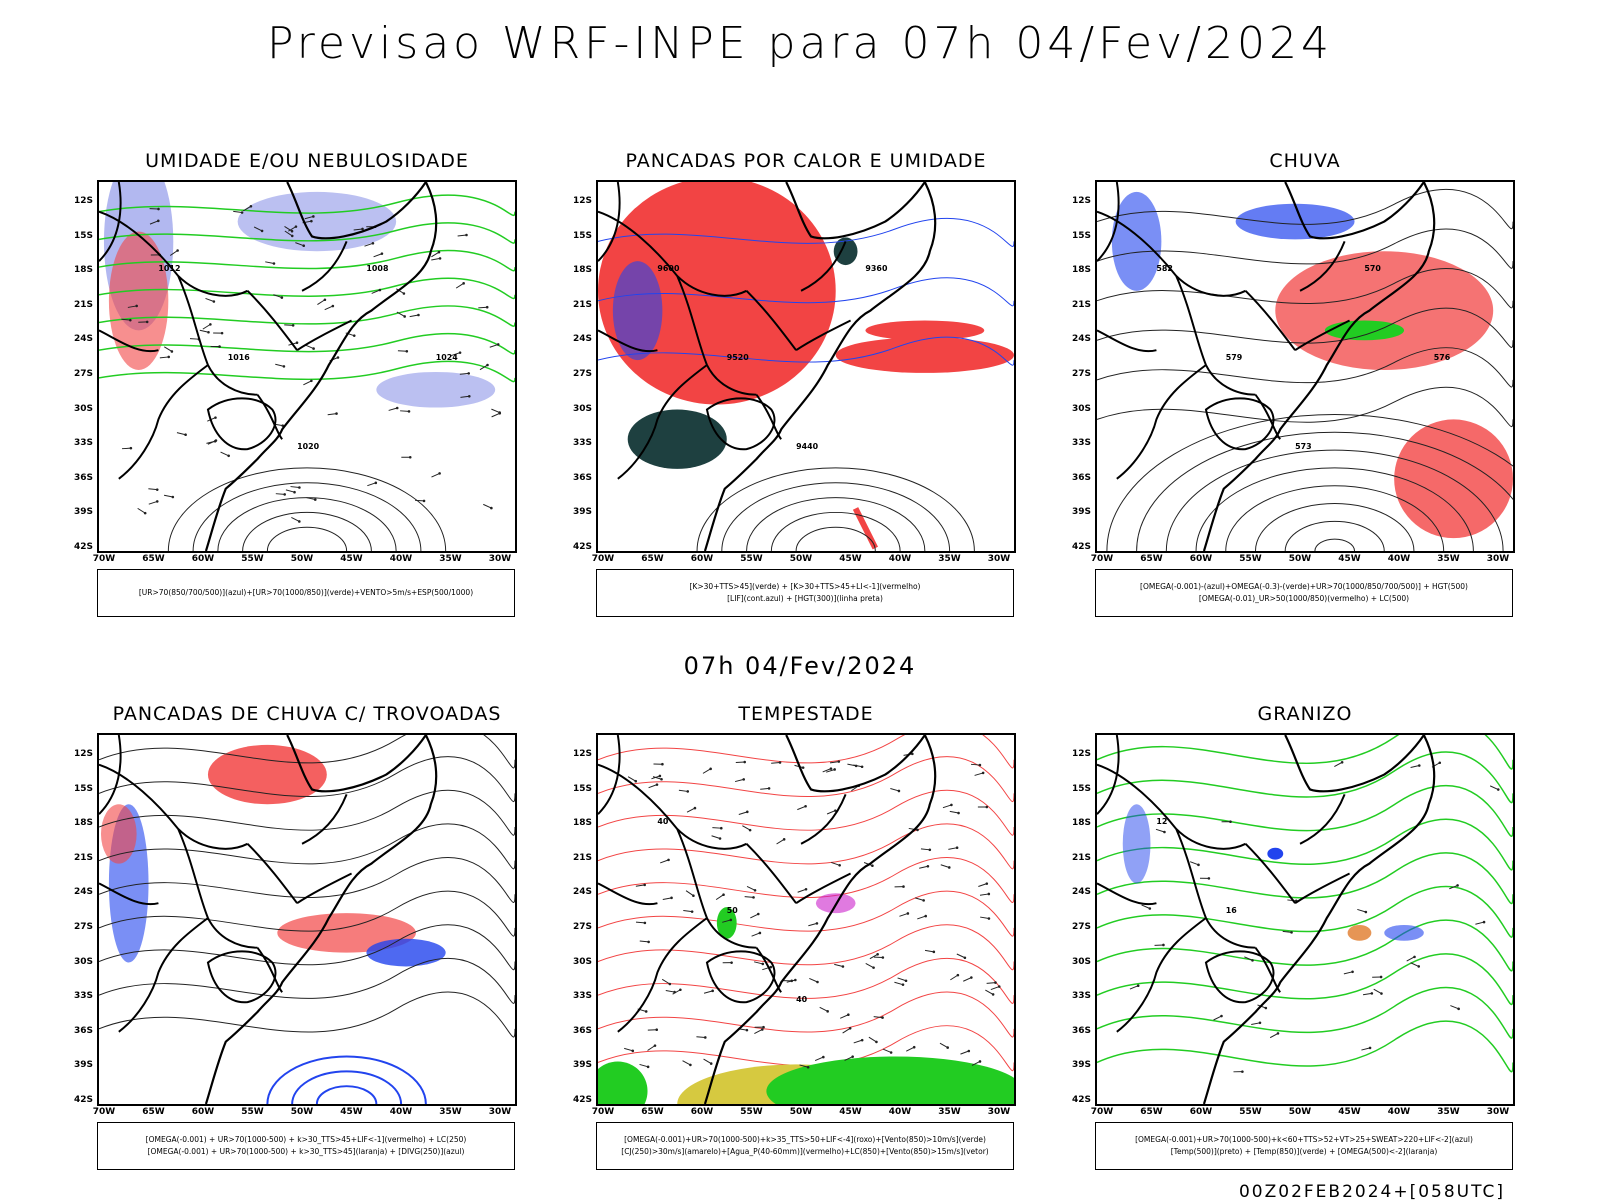 The image size is (1600, 1202). I want to click on panel-title-1: UMIDADE E/OU NEBULOSIDADE, so click(307, 161).